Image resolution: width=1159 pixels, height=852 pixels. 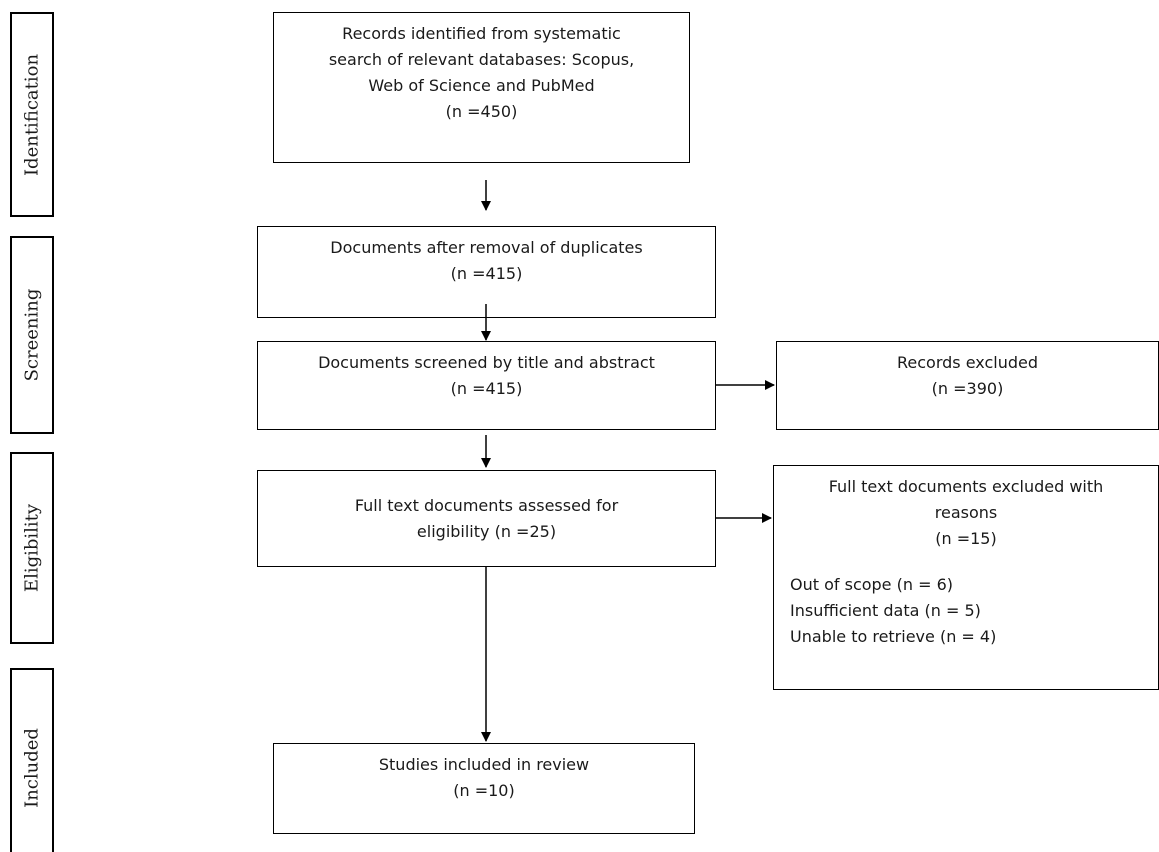 What do you see at coordinates (32, 335) in the screenshot?
I see `stage-screening: Screening` at bounding box center [32, 335].